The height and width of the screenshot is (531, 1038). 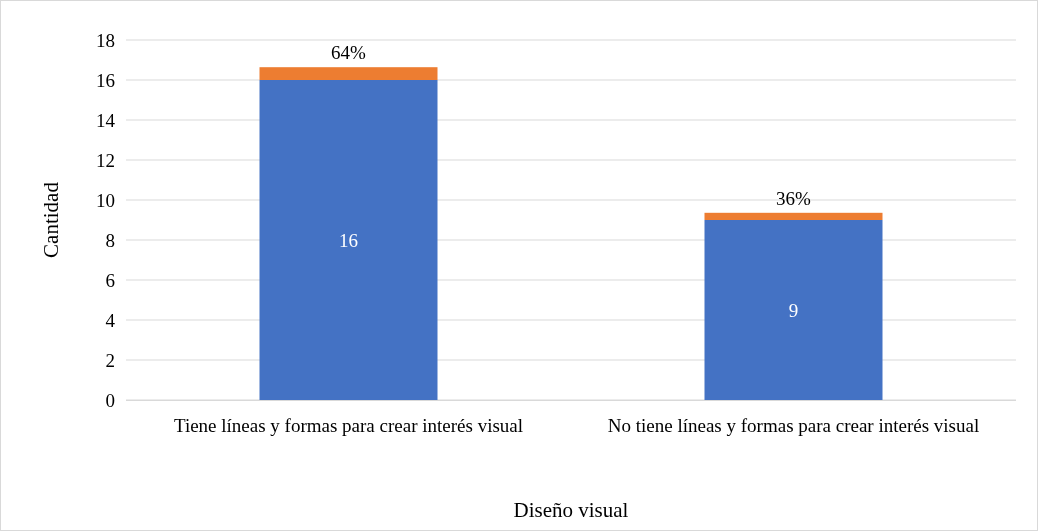 I want to click on y-tick-label: 10, so click(x=105, y=200).